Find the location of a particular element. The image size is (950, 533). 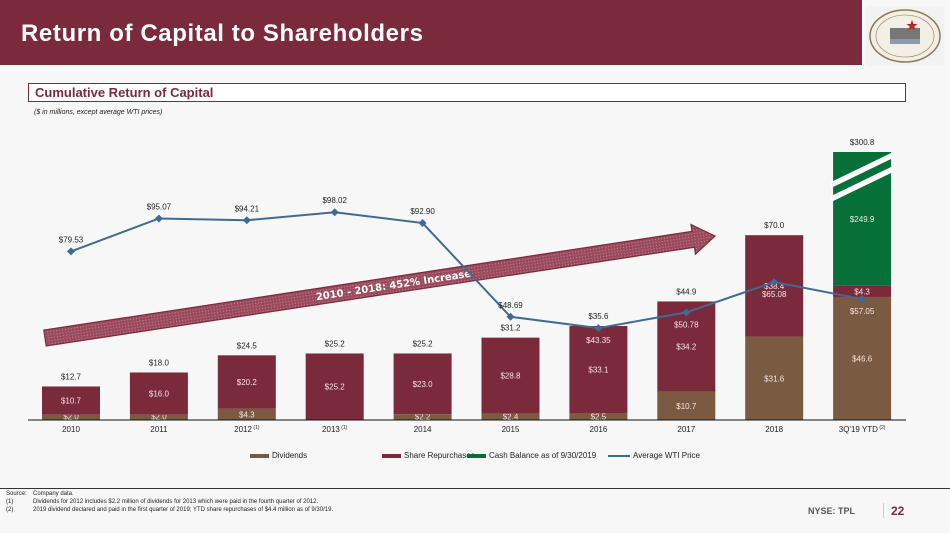

x-tick-label: 2017 is located at coordinates (686, 429).